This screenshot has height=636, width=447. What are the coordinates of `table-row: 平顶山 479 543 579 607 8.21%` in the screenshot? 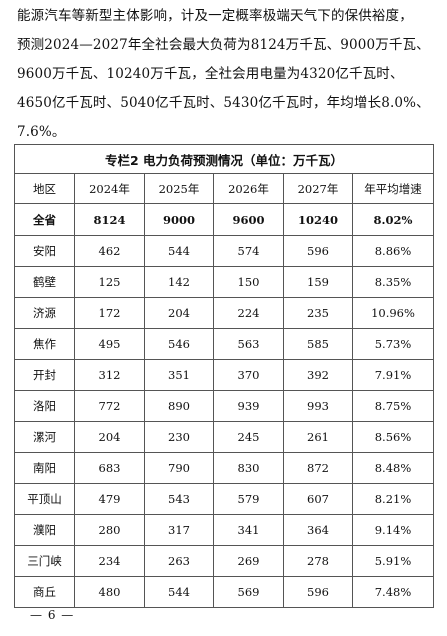 It's located at (224, 499).